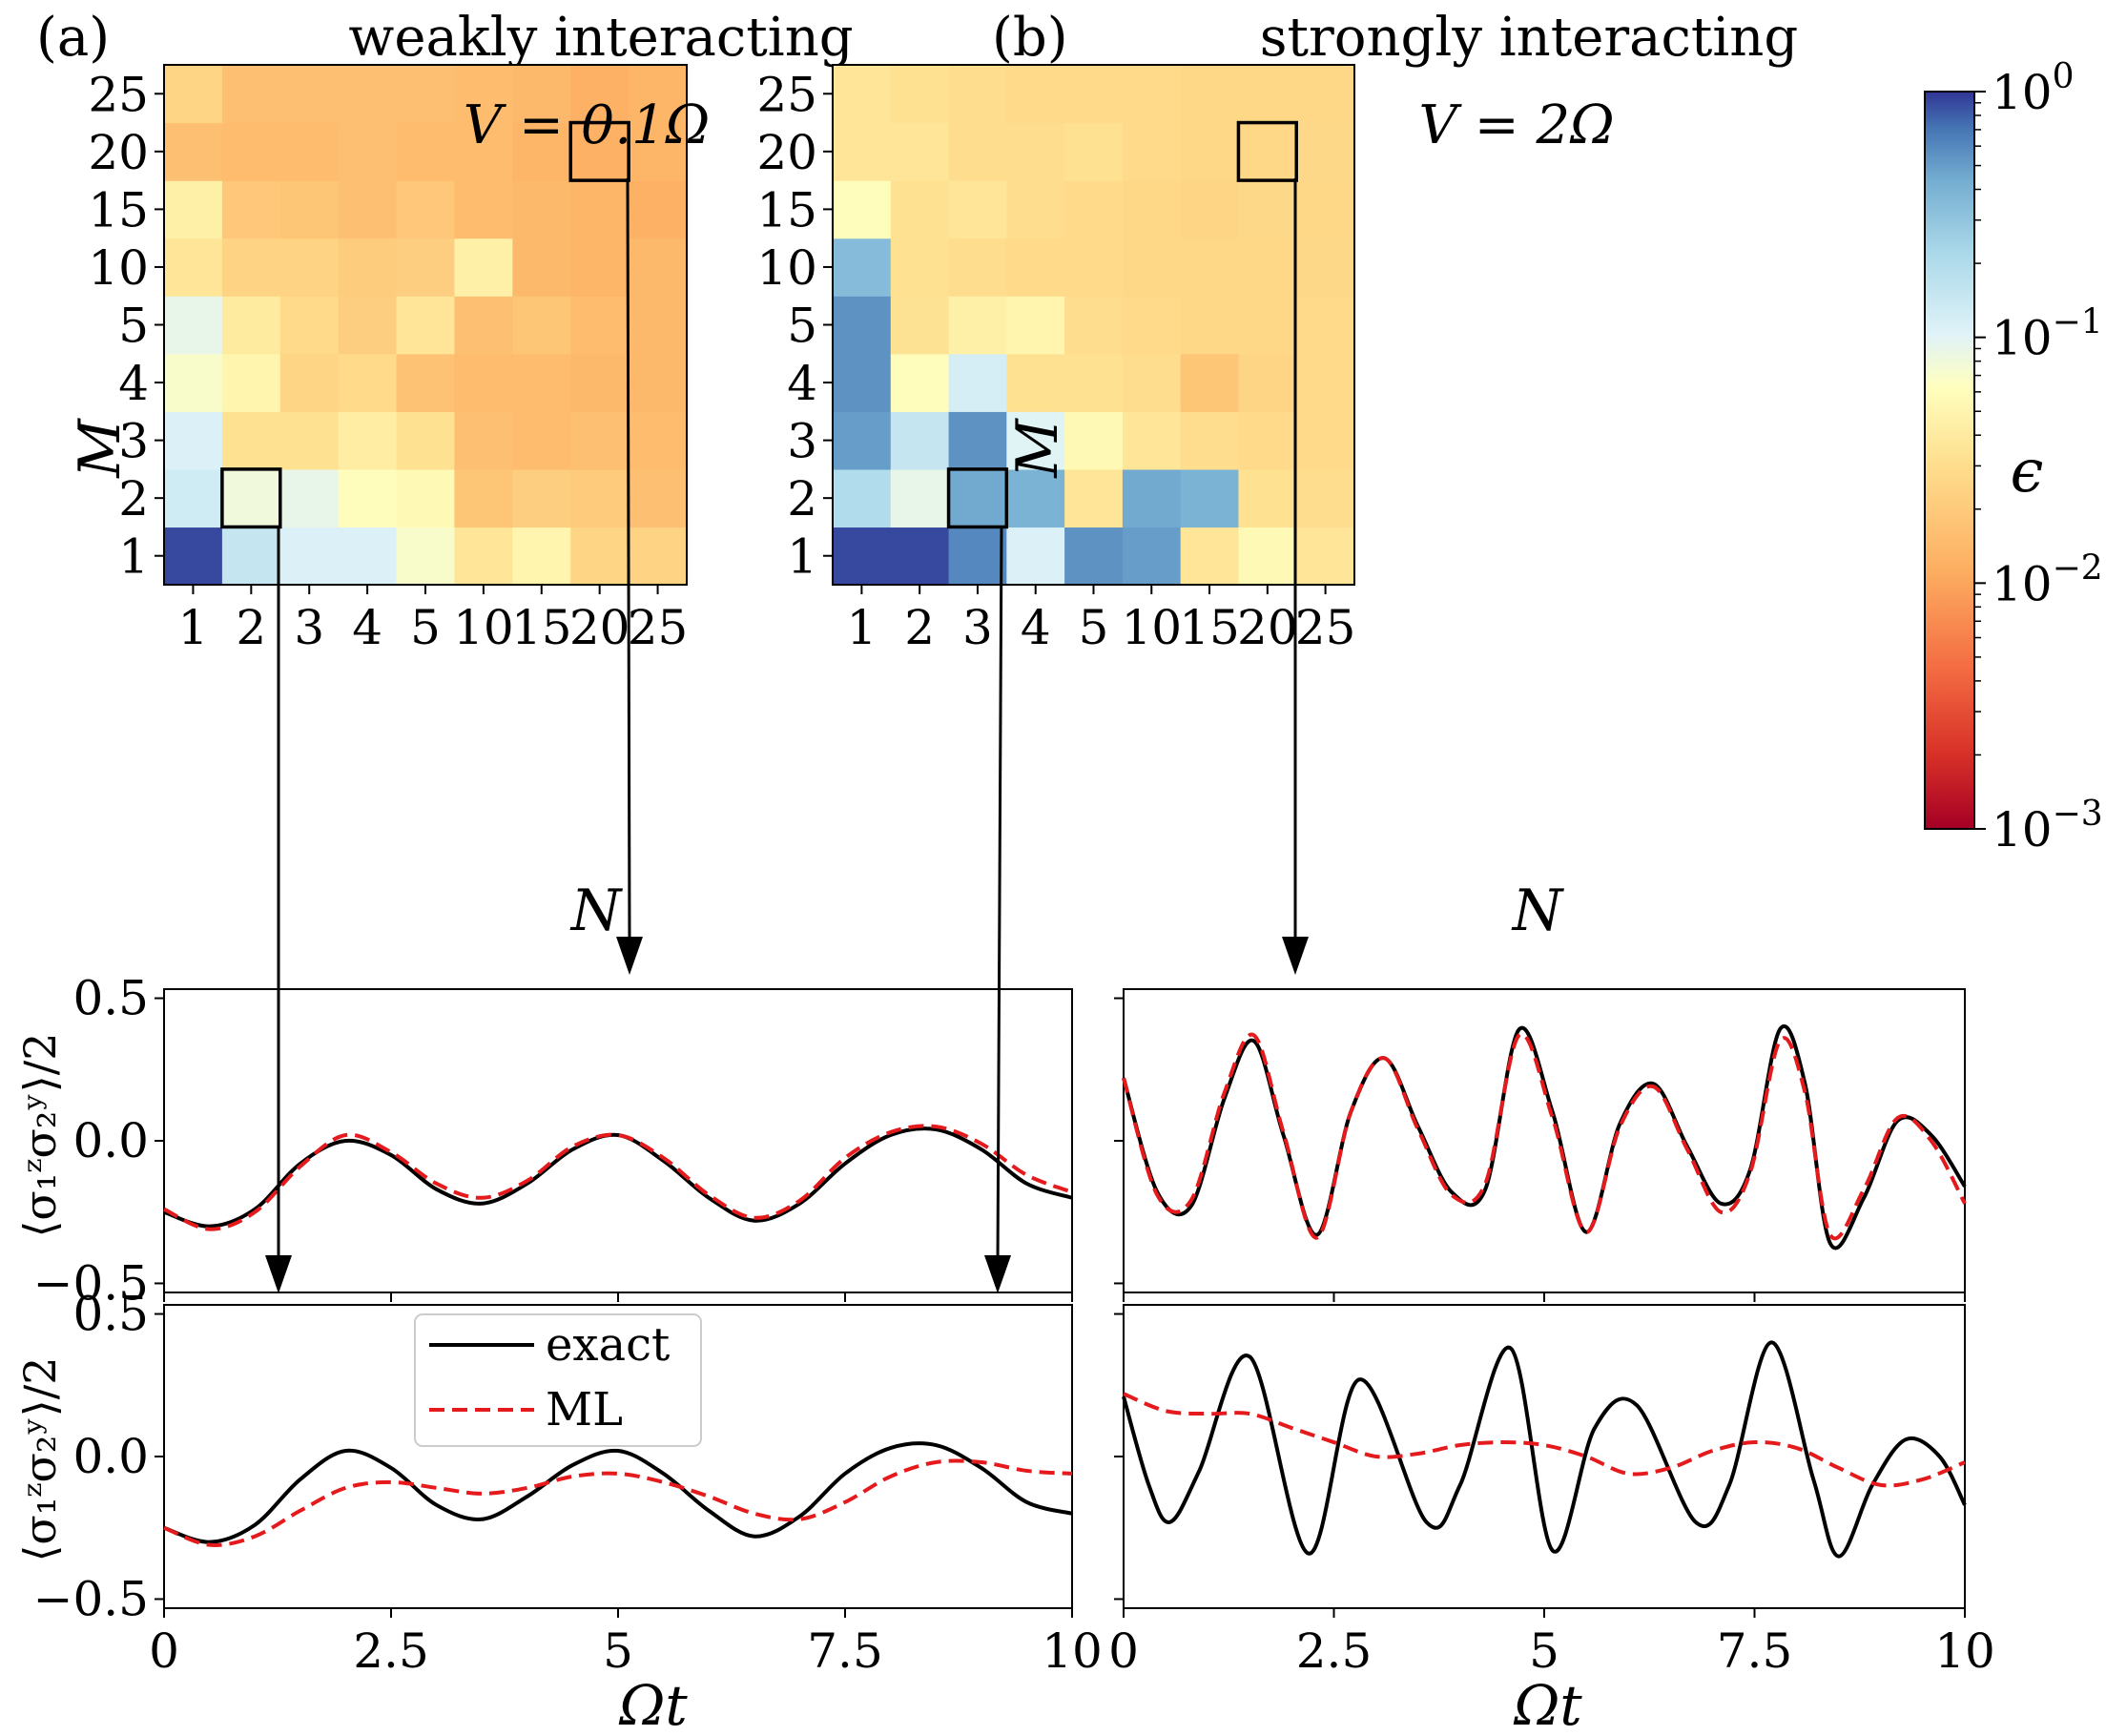  I want to click on xlabel-a-bottom: Ωt, so click(653, 1705).